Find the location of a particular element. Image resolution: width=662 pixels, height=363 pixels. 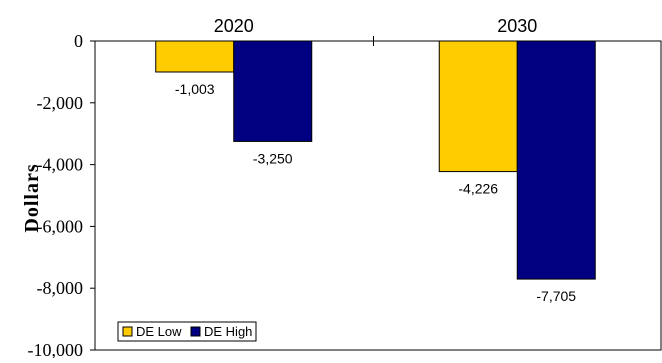

data-label: -1,003 is located at coordinates (195, 89).